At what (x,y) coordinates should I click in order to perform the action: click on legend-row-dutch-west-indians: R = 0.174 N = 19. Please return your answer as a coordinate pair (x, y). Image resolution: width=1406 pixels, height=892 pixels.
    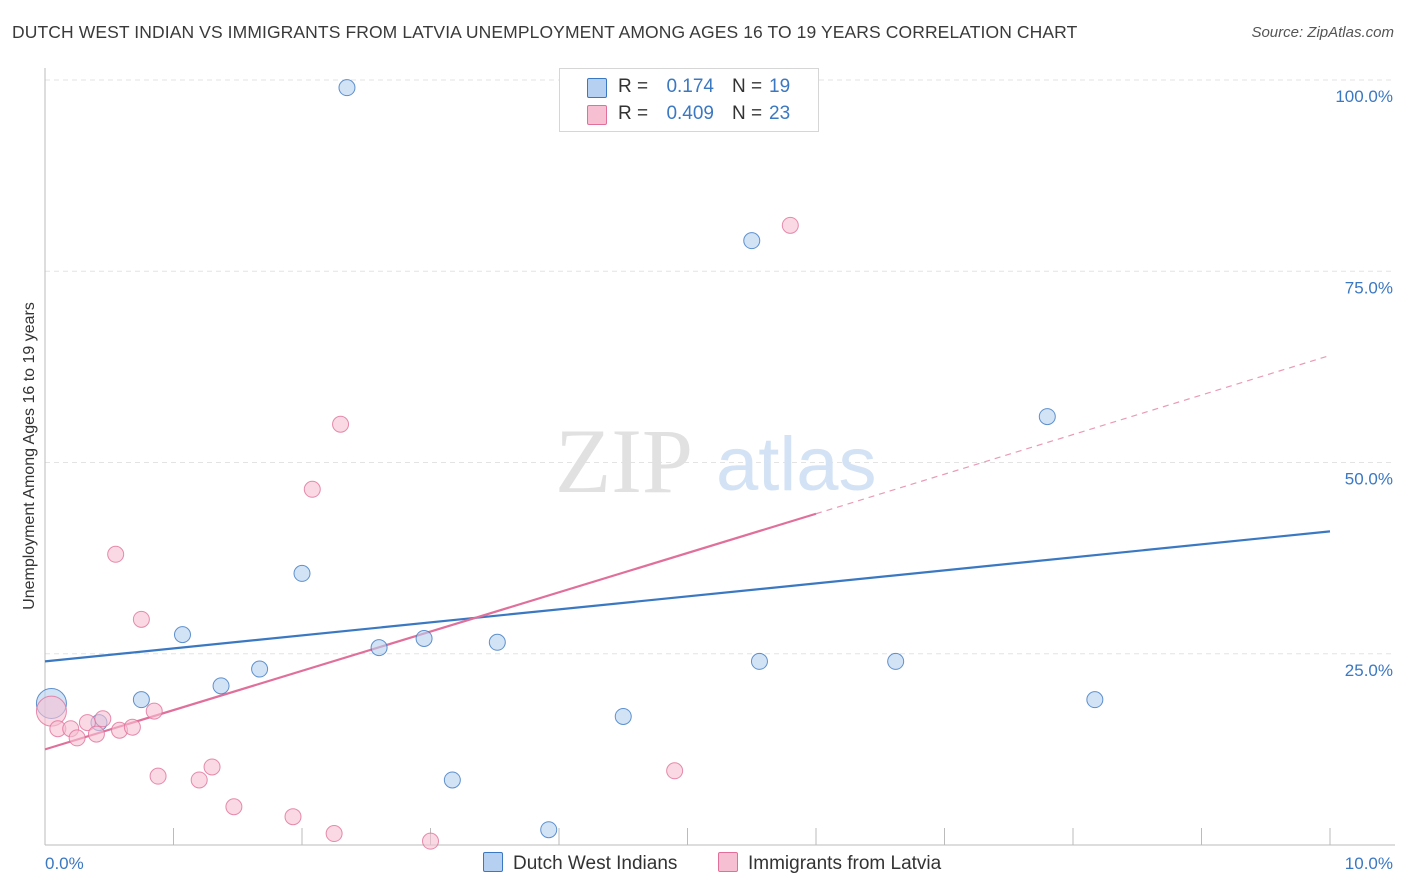
    Looking at the image, I should click on (689, 87).